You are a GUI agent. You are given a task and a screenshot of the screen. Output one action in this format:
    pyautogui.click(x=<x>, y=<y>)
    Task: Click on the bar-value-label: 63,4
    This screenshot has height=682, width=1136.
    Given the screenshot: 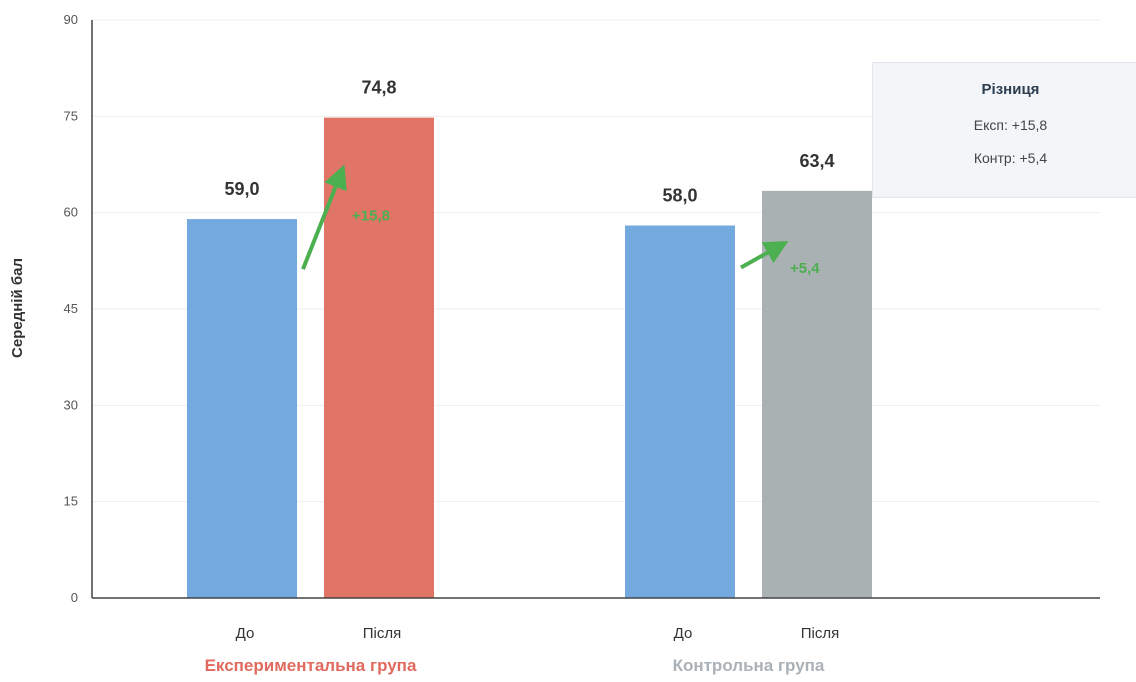 What is the action you would take?
    pyautogui.click(x=816, y=161)
    